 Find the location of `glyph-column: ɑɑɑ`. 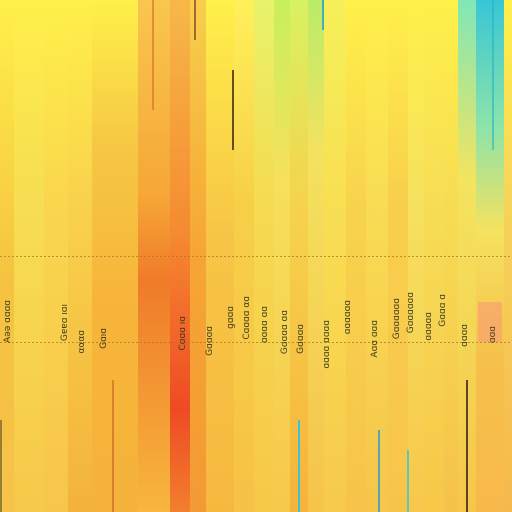

glyph-column: ɑɑɑ is located at coordinates (493, 334).